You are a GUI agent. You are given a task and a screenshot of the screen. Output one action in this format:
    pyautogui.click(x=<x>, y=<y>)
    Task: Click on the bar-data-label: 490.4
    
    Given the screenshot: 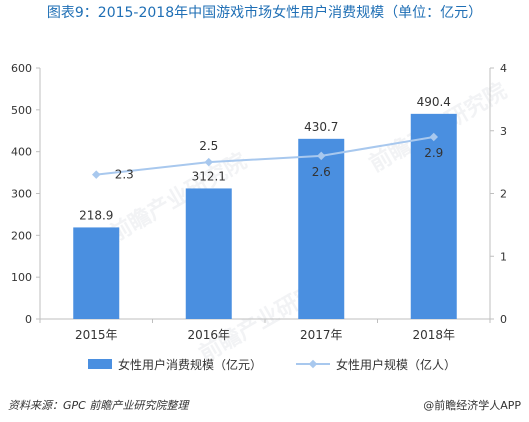 What is the action you would take?
    pyautogui.click(x=434, y=102)
    